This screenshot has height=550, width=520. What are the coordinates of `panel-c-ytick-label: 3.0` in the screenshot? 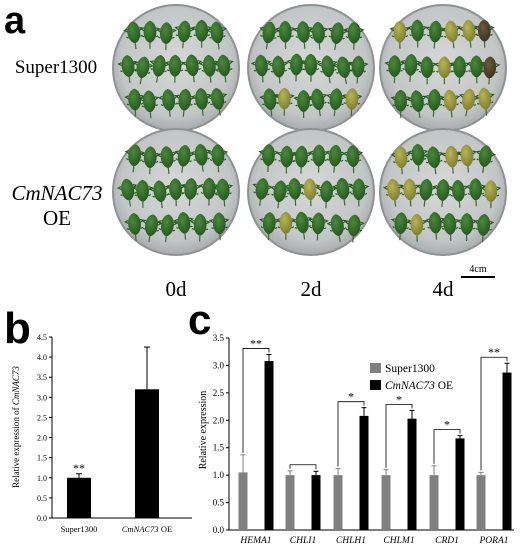 It's located at (219, 365).